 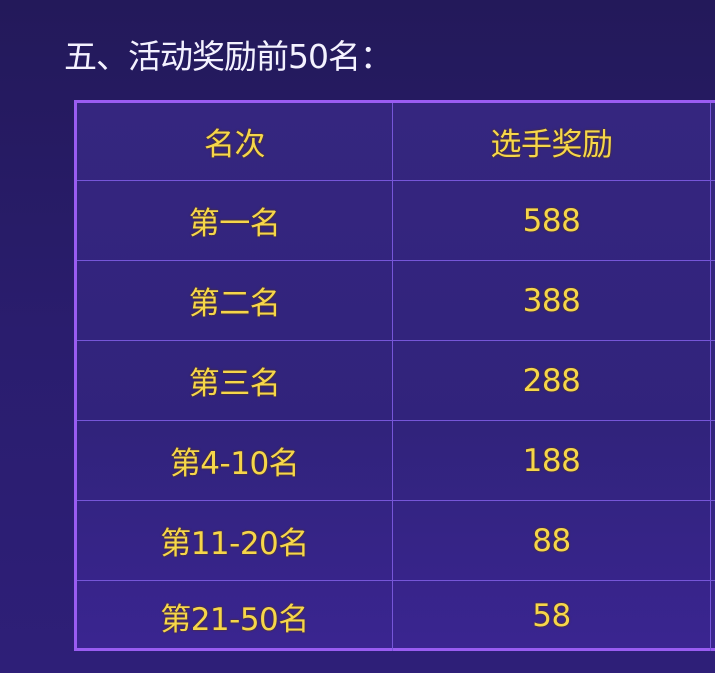 What do you see at coordinates (235, 380) in the screenshot?
I see `rank-cell: 第三名` at bounding box center [235, 380].